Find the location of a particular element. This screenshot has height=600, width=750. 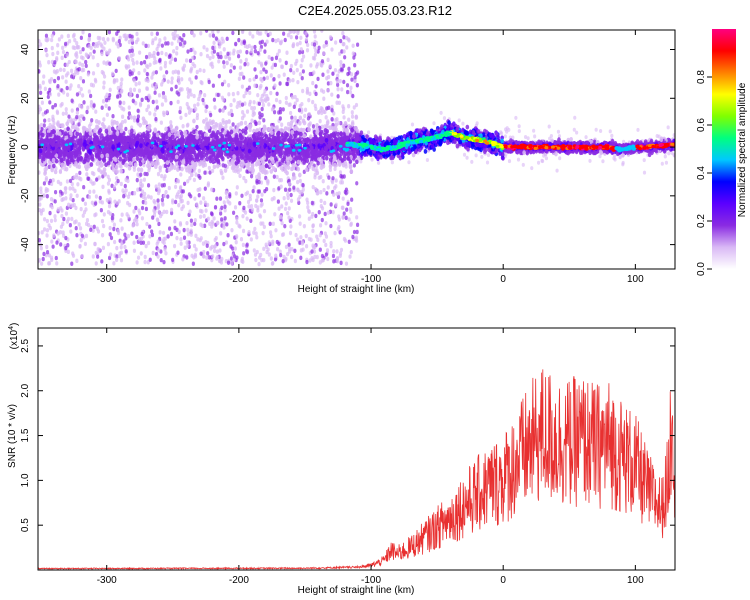

figure-title: C2E4.2025.055.03.23.R12 is located at coordinates (375, 10).